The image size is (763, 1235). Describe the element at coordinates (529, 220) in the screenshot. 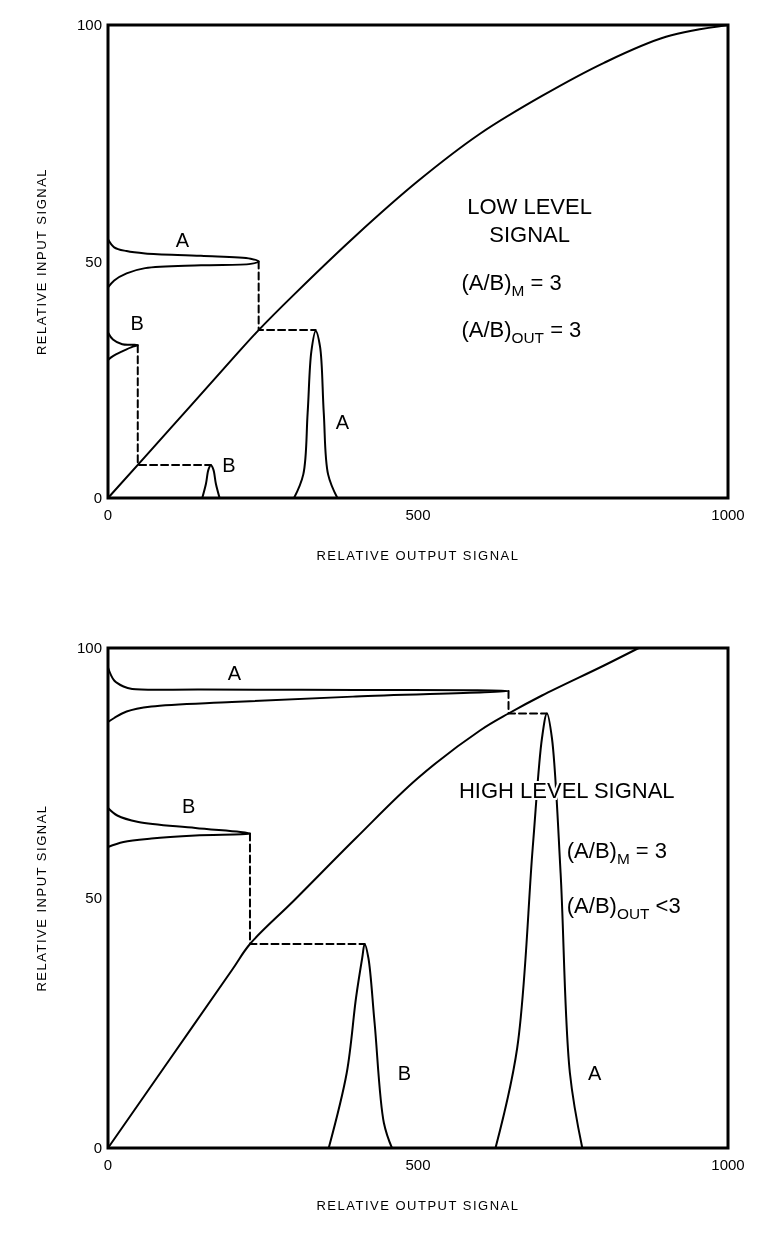

I see `annotation: LOW LEVEL SIGNAL` at that location.